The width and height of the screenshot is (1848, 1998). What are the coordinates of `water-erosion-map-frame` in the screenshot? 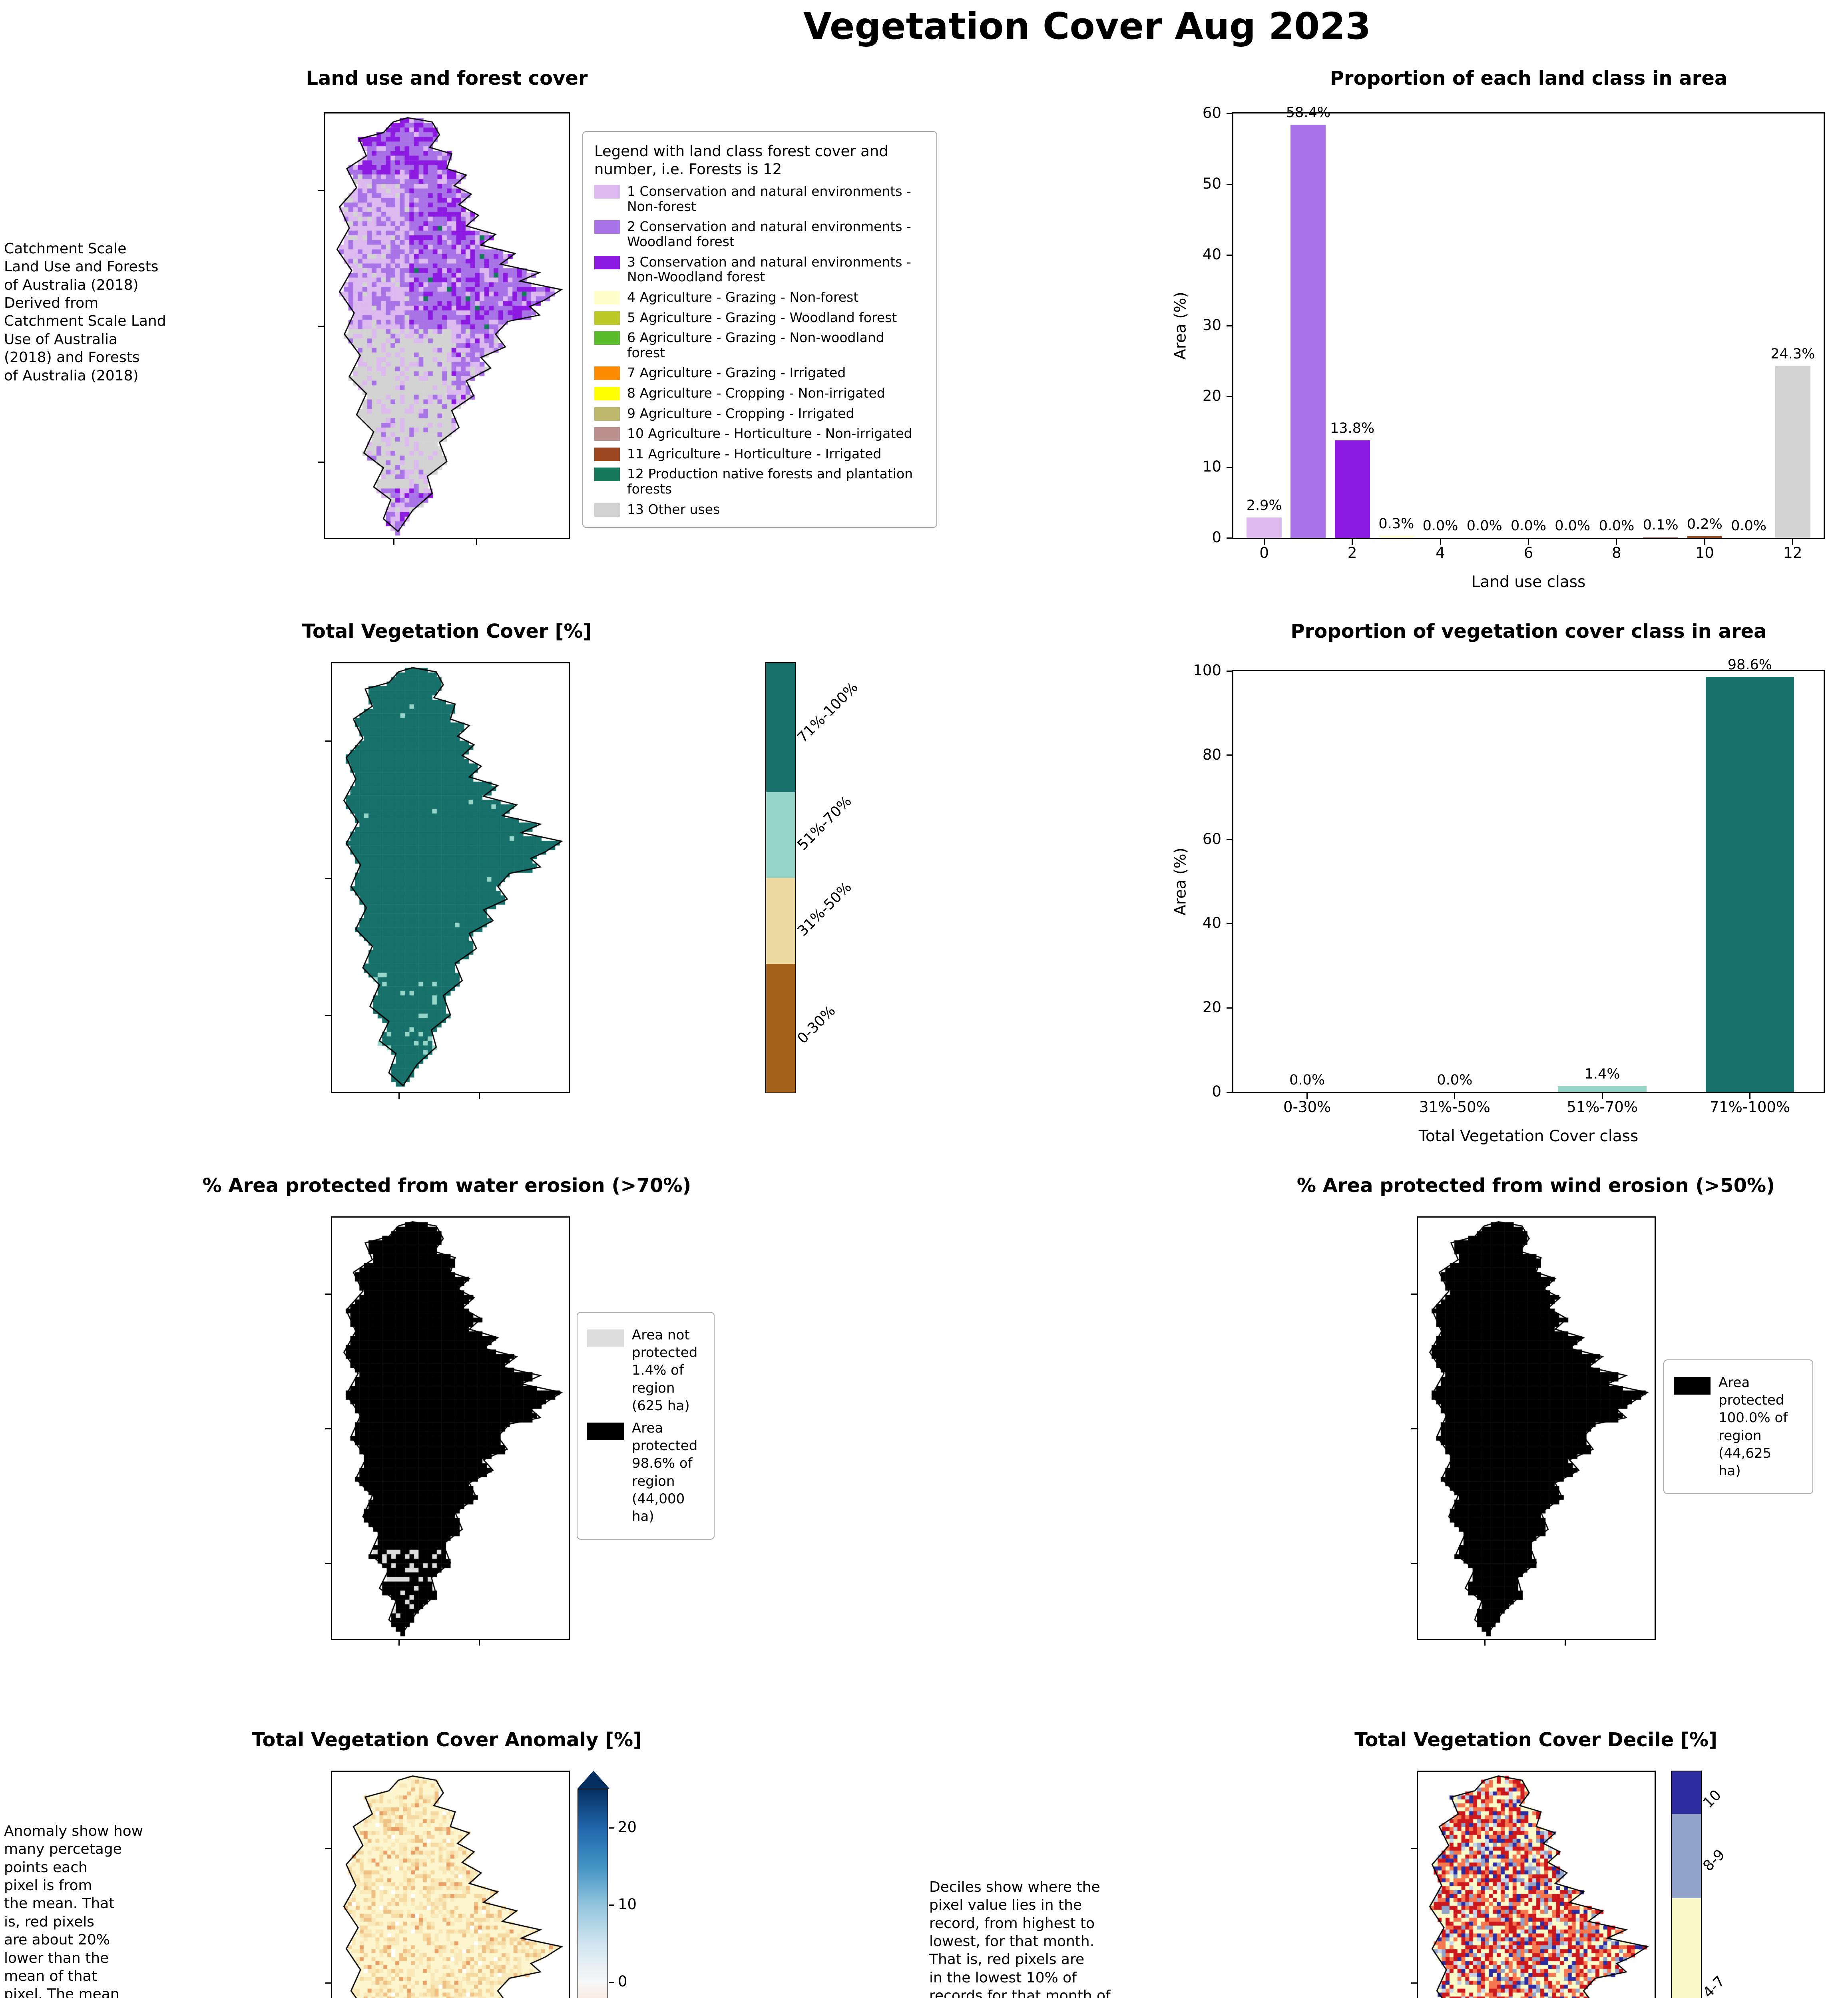 It's located at (447, 1431).